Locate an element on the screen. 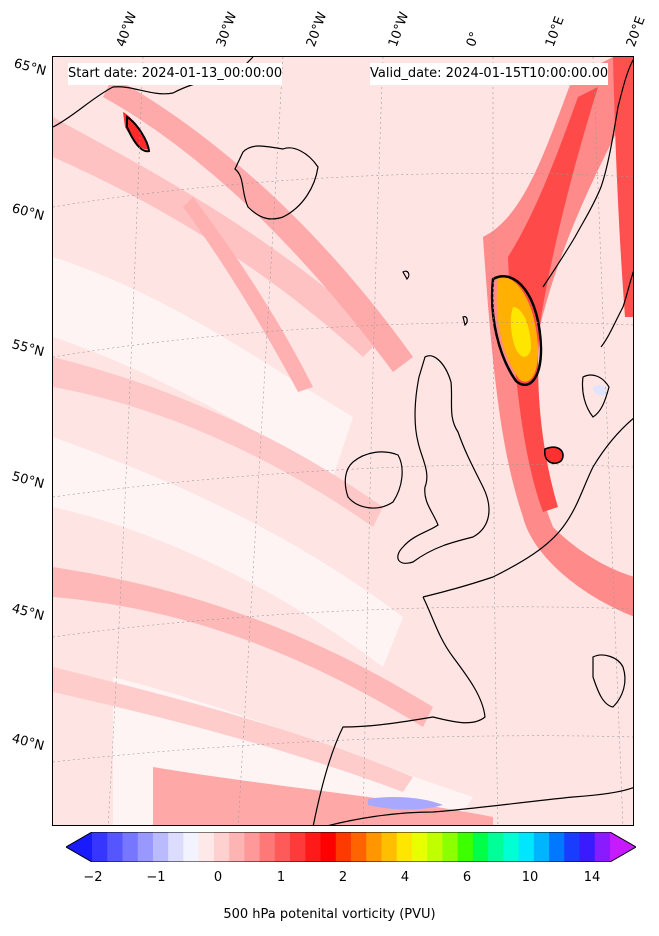 The height and width of the screenshot is (936, 659). colorbar-tick: 0 is located at coordinates (218, 877).